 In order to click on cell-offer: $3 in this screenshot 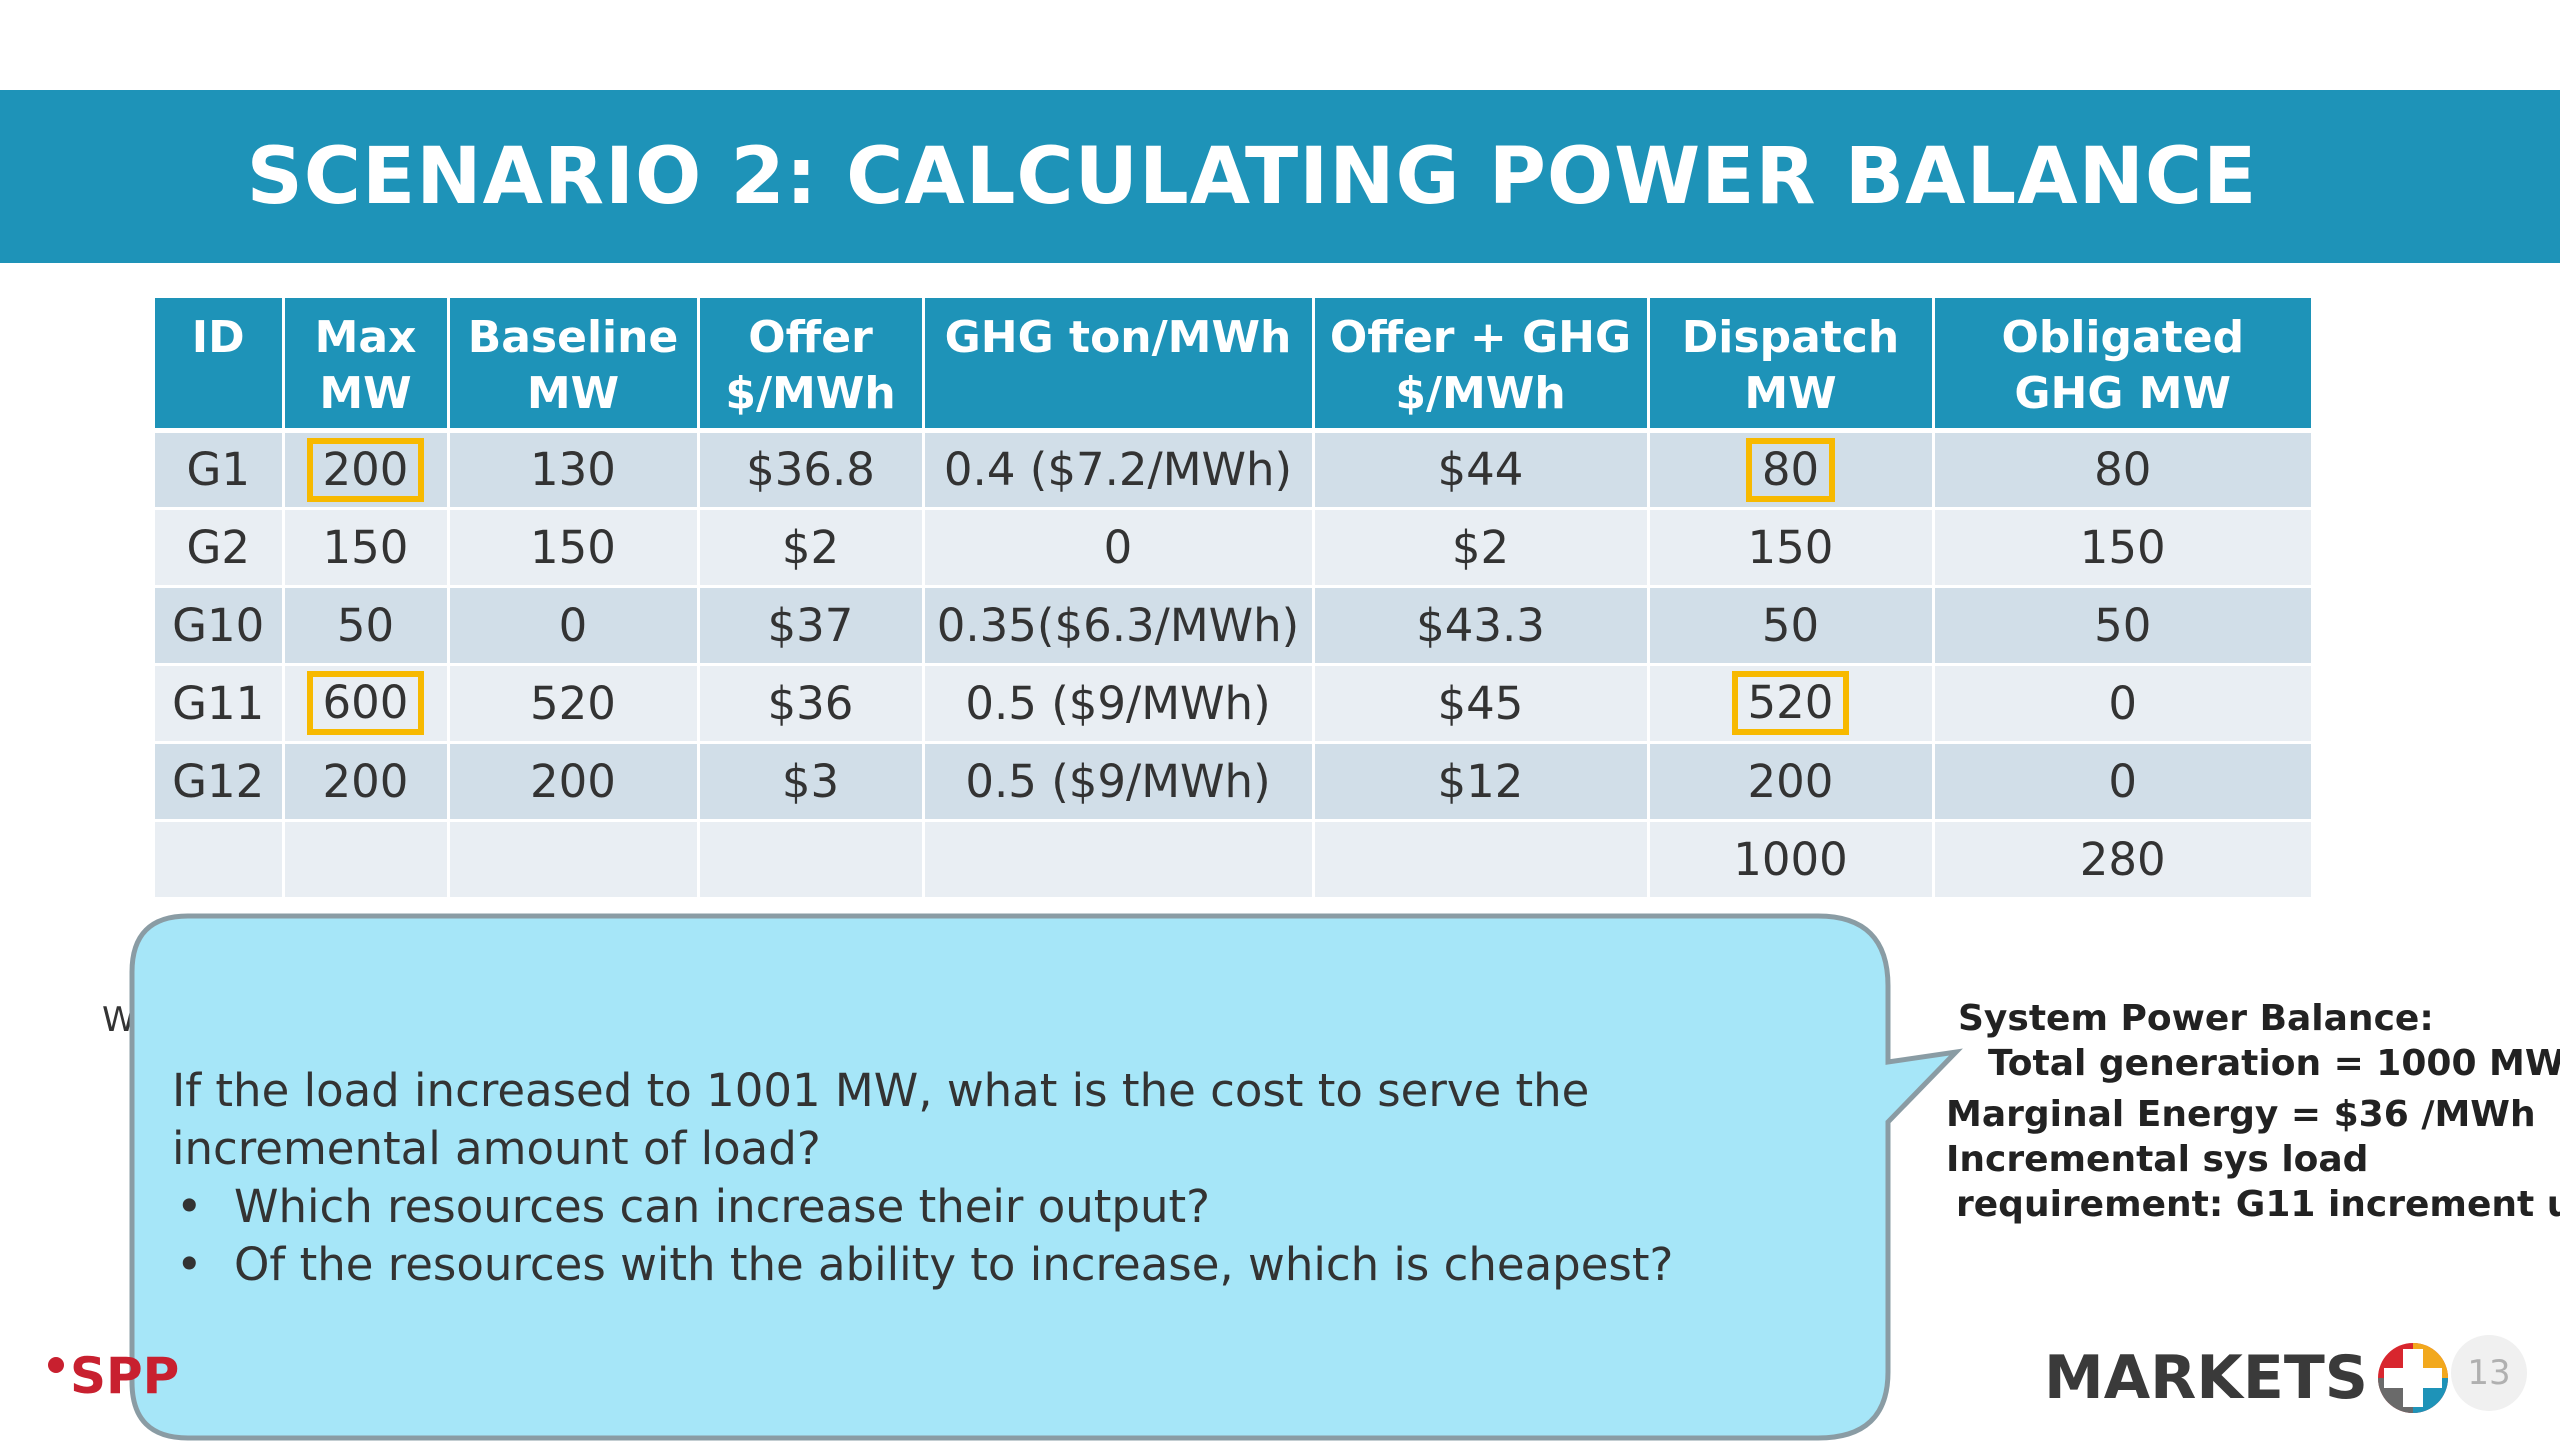, I will do `click(811, 782)`.